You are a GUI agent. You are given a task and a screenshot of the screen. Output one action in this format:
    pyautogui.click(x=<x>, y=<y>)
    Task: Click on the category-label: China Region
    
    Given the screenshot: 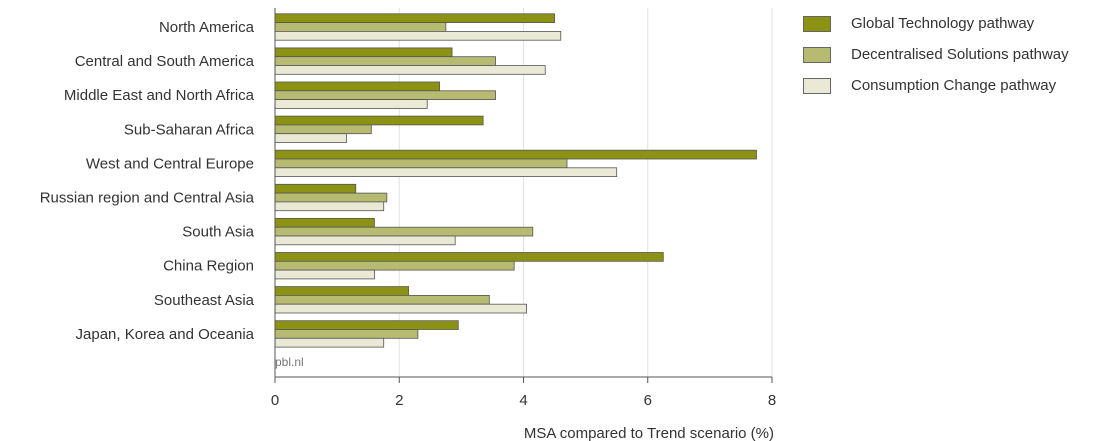 What is the action you would take?
    pyautogui.click(x=208, y=266)
    